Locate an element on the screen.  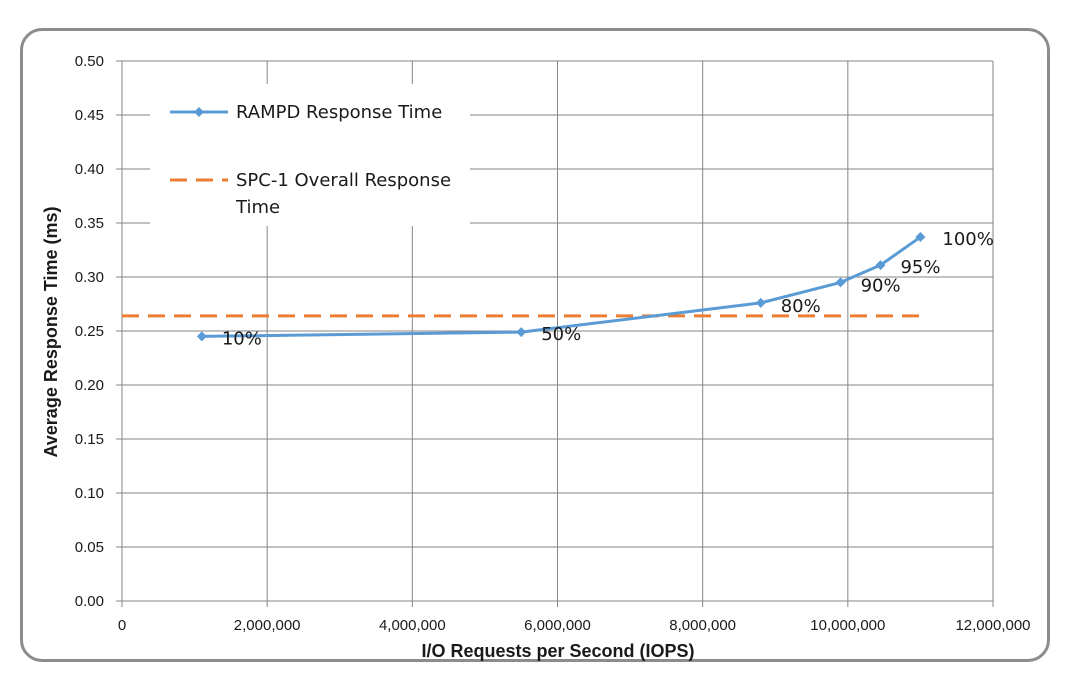
x-tick-label: 4,000,000 is located at coordinates (412, 625).